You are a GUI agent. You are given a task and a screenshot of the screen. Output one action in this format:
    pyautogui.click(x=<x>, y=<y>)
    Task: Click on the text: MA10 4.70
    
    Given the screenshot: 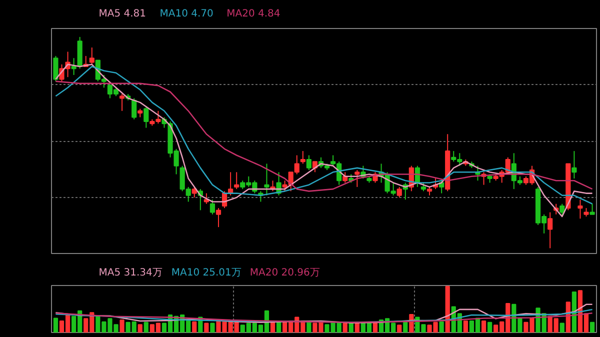 What is the action you would take?
    pyautogui.click(x=187, y=14)
    